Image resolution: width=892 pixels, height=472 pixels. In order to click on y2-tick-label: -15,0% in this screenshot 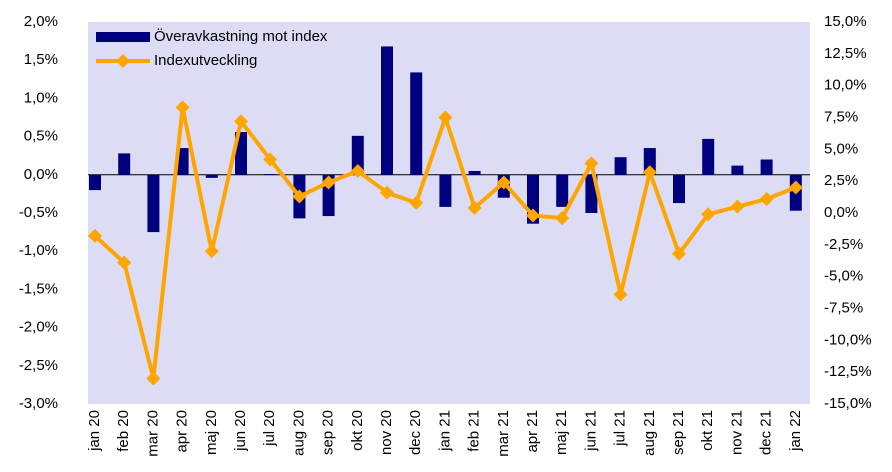, I will do `click(848, 403)`.